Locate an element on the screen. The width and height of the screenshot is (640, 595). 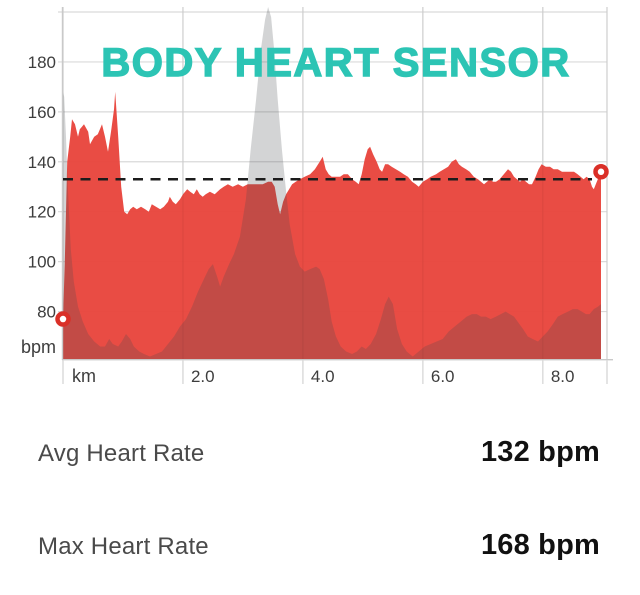
y-tick-label: 80 is located at coordinates (46, 312).